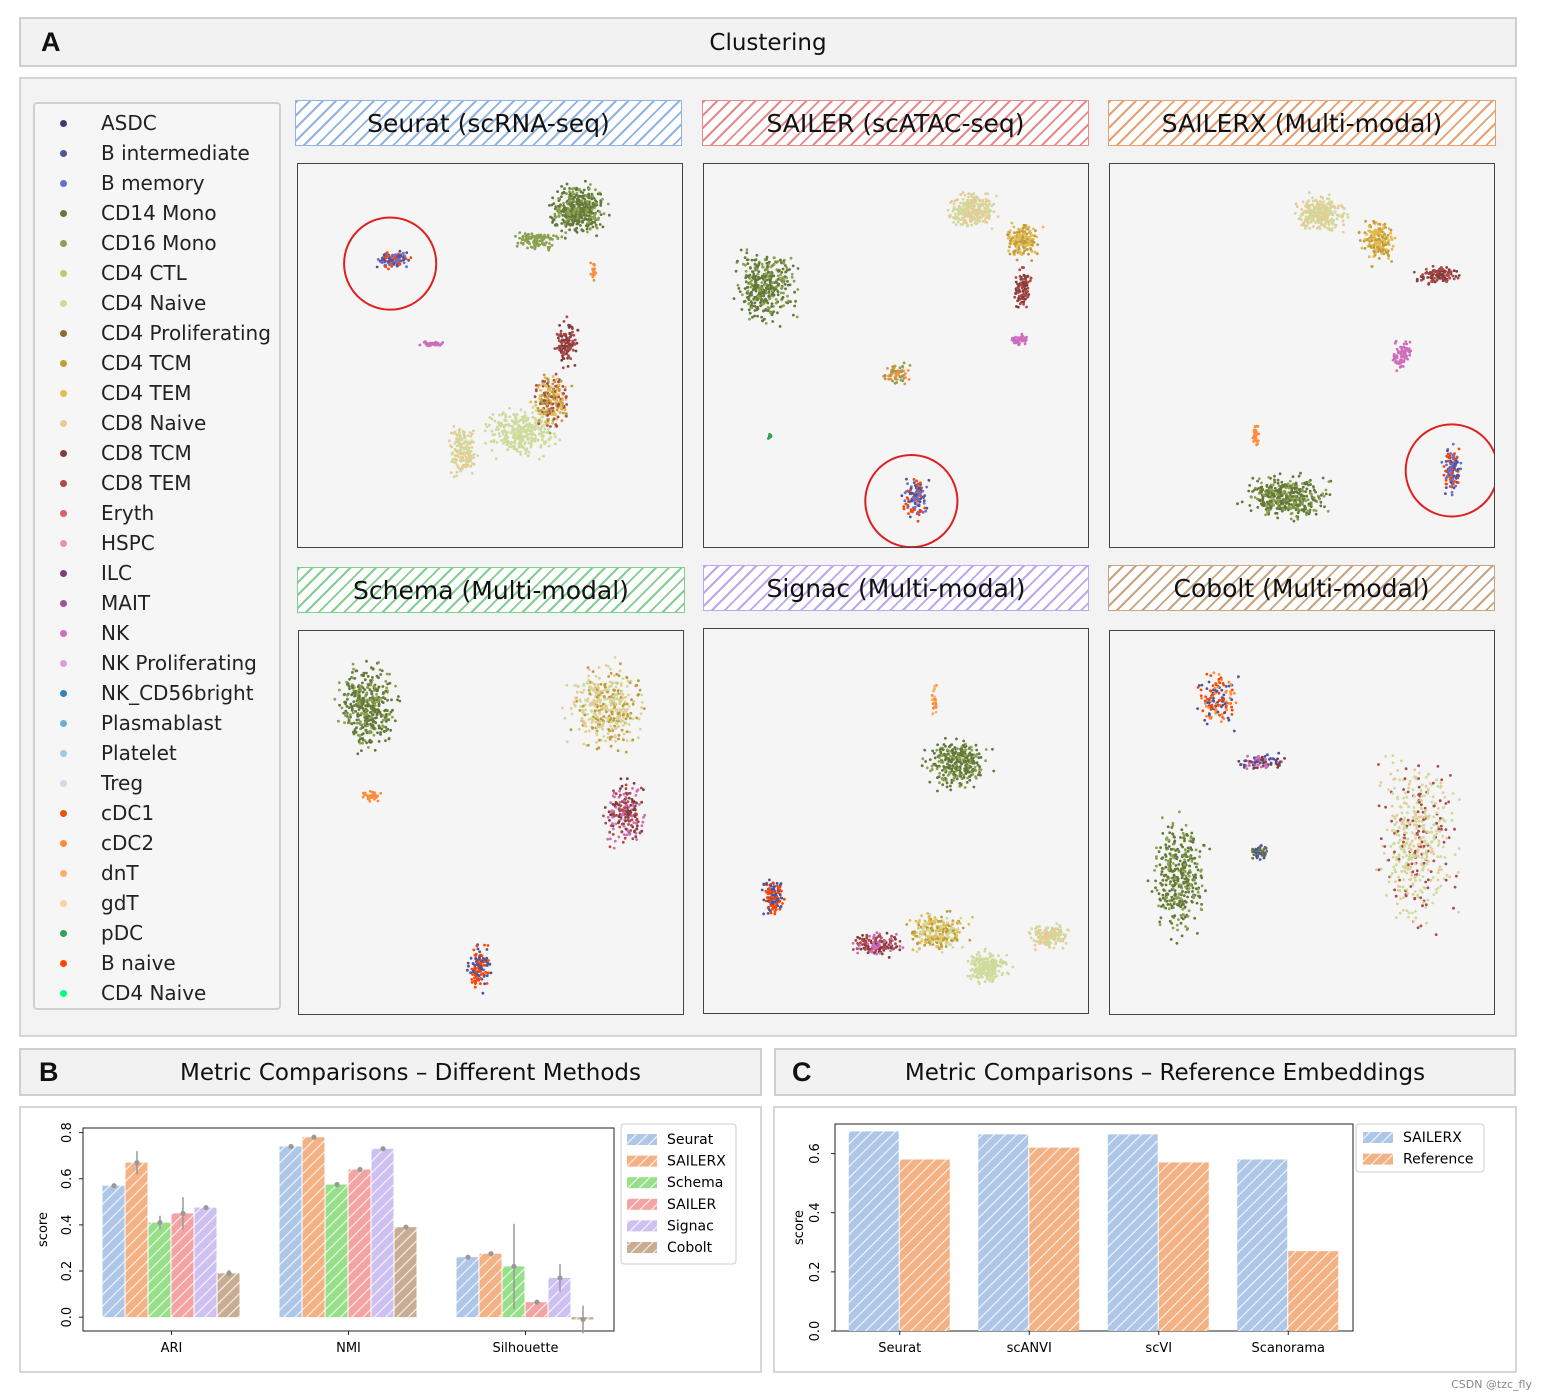 The height and width of the screenshot is (1399, 1546). What do you see at coordinates (624, 813) in the screenshot?
I see `umap-cluster` at bounding box center [624, 813].